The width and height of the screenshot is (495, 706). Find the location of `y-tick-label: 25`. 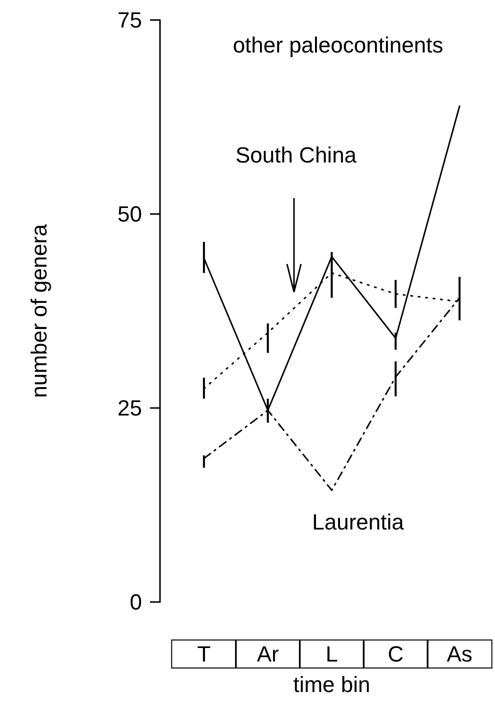

y-tick-label: 25 is located at coordinates (130, 408).